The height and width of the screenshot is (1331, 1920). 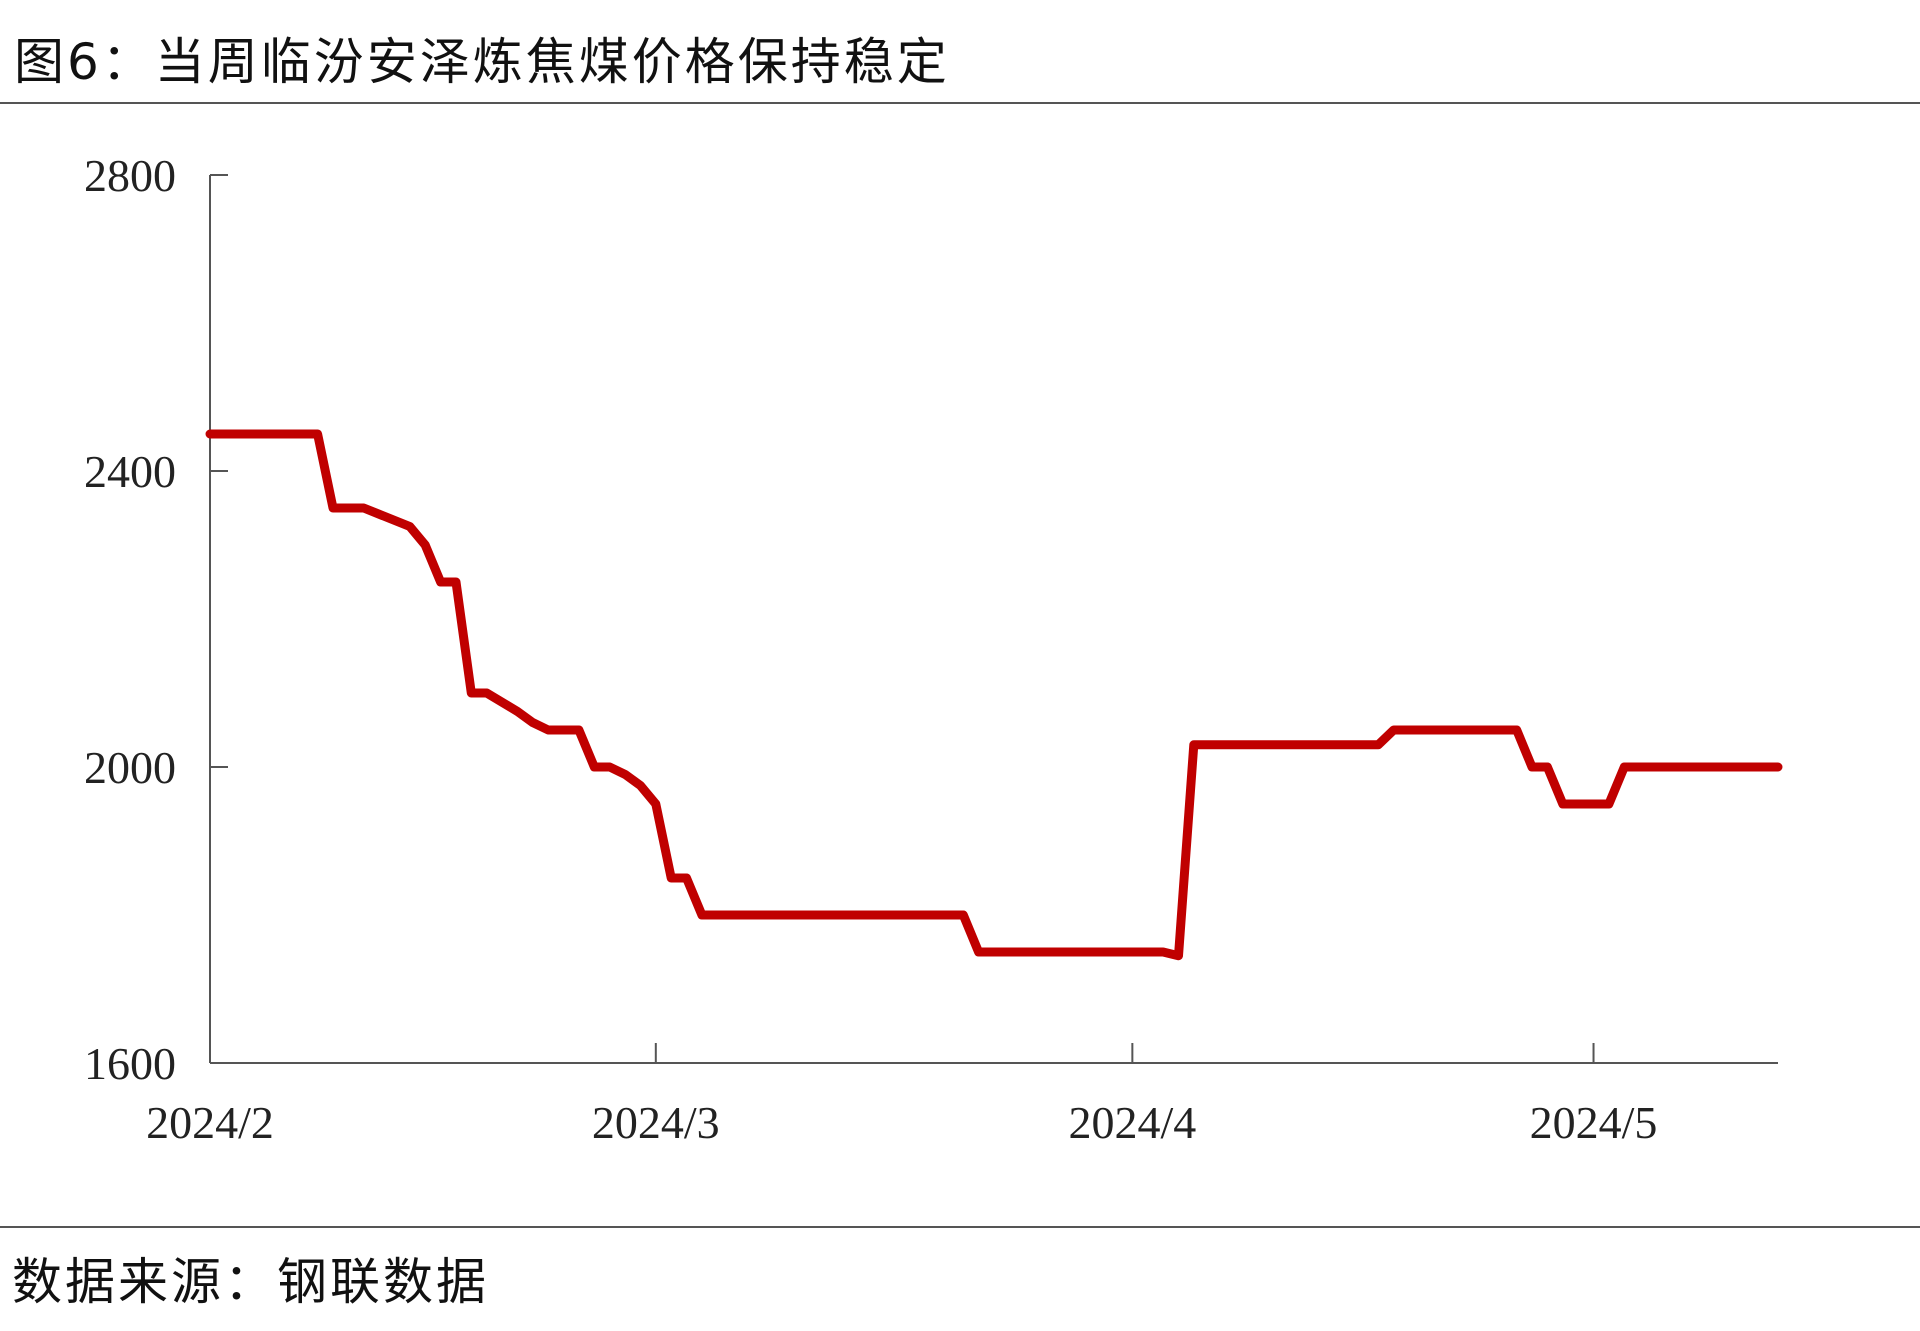 I want to click on x-tick-label: 2024/4, so click(x=1132, y=1122).